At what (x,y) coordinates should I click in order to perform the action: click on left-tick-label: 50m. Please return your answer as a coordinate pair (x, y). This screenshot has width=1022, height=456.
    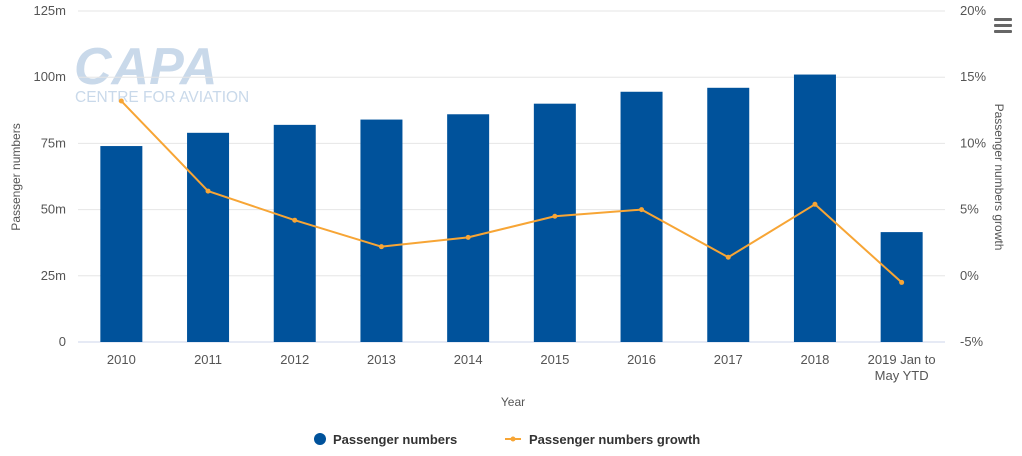
    Looking at the image, I should click on (53, 209).